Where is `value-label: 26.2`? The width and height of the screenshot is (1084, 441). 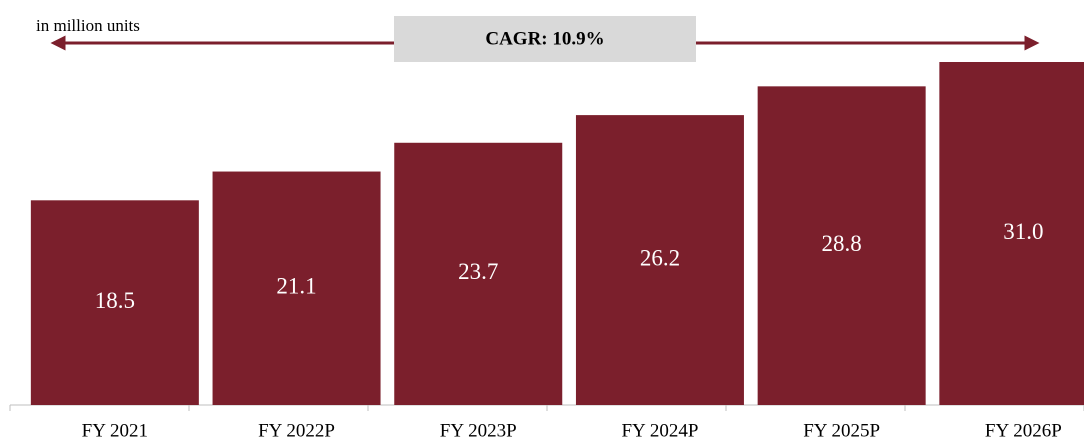
value-label: 26.2 is located at coordinates (660, 257).